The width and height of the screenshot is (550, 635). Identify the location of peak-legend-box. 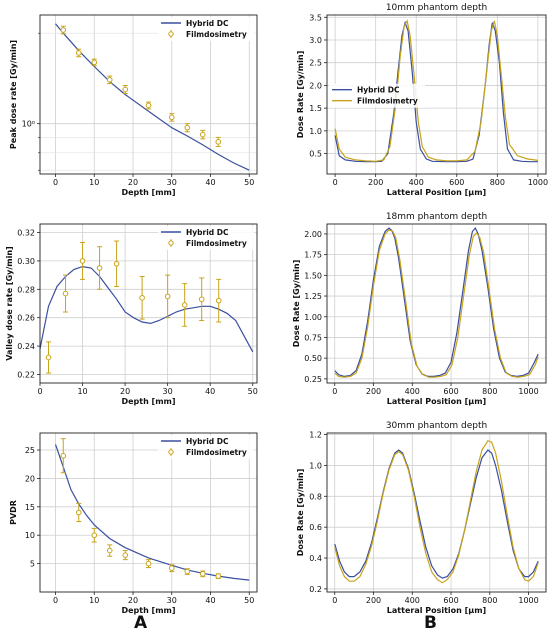
(206, 29).